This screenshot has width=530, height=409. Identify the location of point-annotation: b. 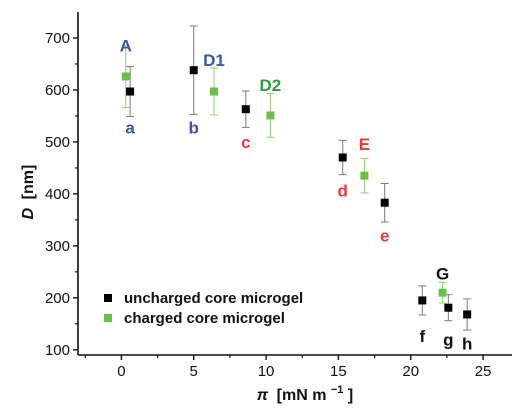
(194, 127).